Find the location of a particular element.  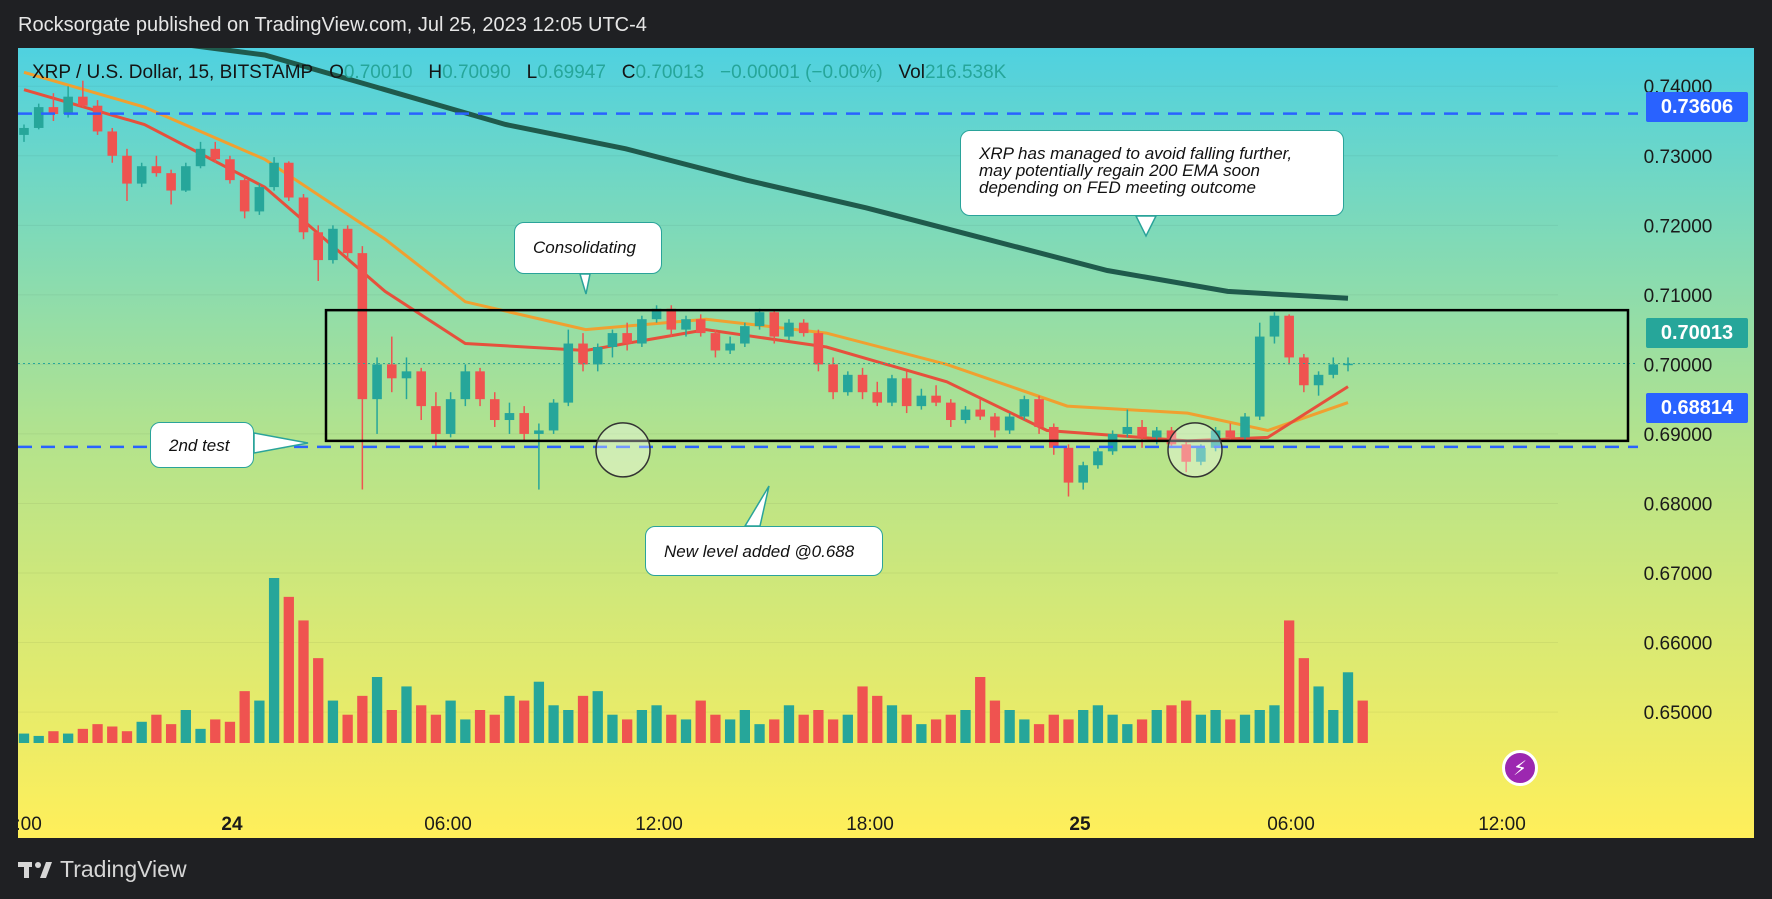

close-value: 0.70013 is located at coordinates (670, 72).